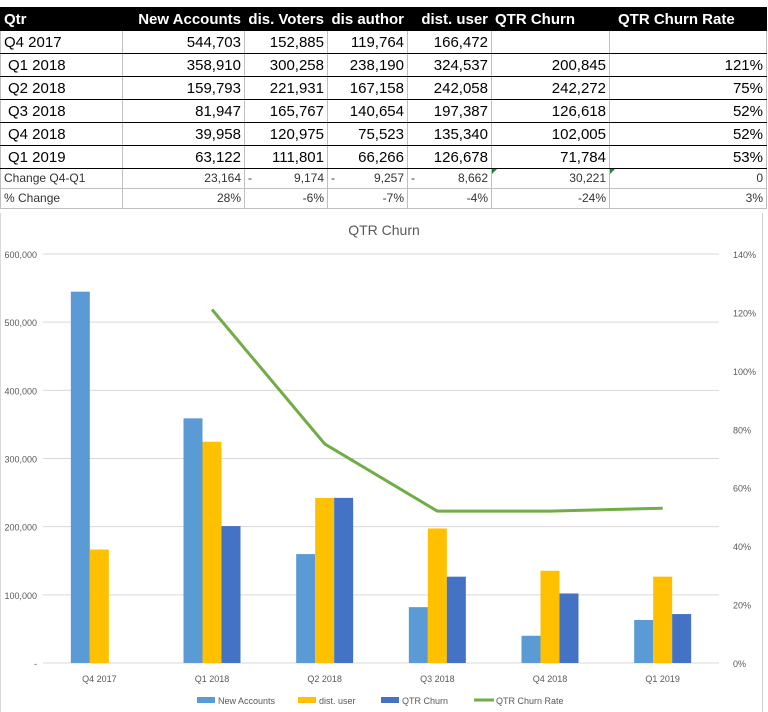 Image resolution: width=768 pixels, height=712 pixels. What do you see at coordinates (367, 111) in the screenshot?
I see `table-cell: 140,654` at bounding box center [367, 111].